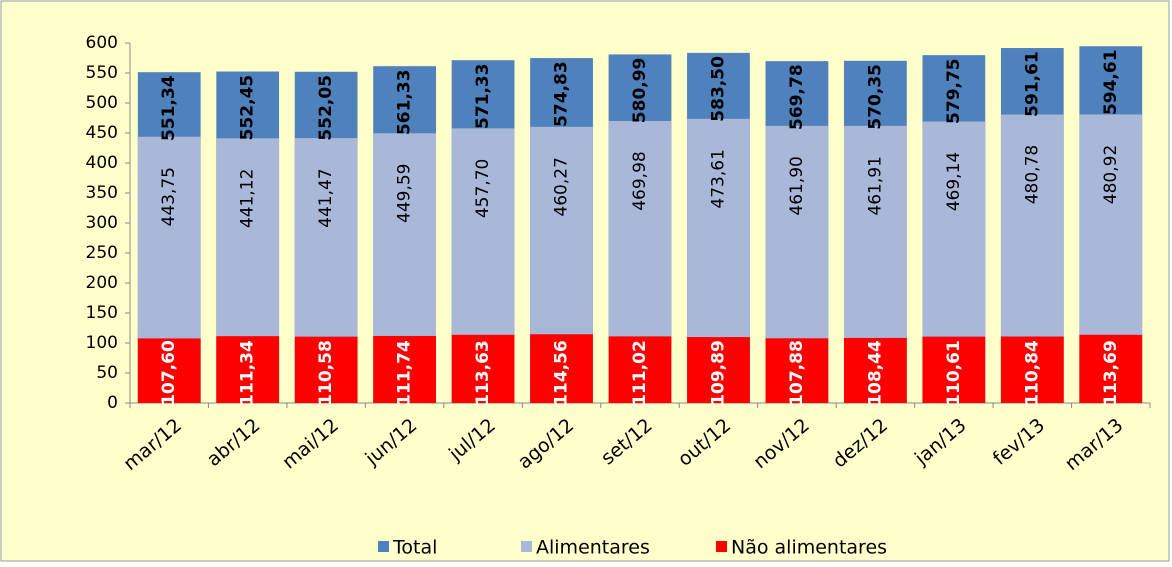 The width and height of the screenshot is (1172, 567). I want to click on value-label: 570,35, so click(875, 97).